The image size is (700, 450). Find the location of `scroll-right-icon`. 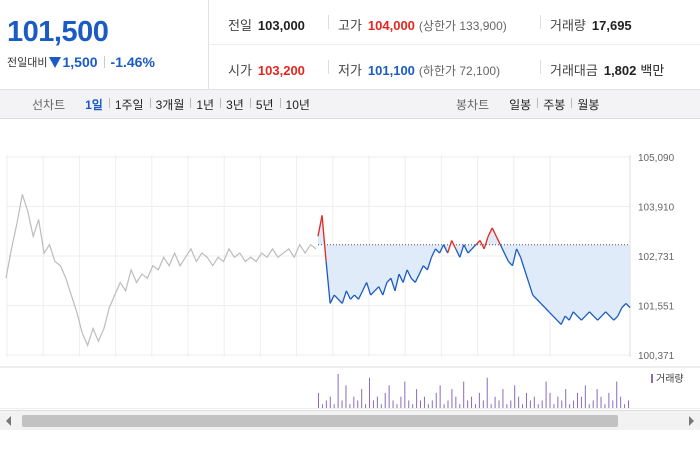

scroll-right-icon is located at coordinates (691, 421).